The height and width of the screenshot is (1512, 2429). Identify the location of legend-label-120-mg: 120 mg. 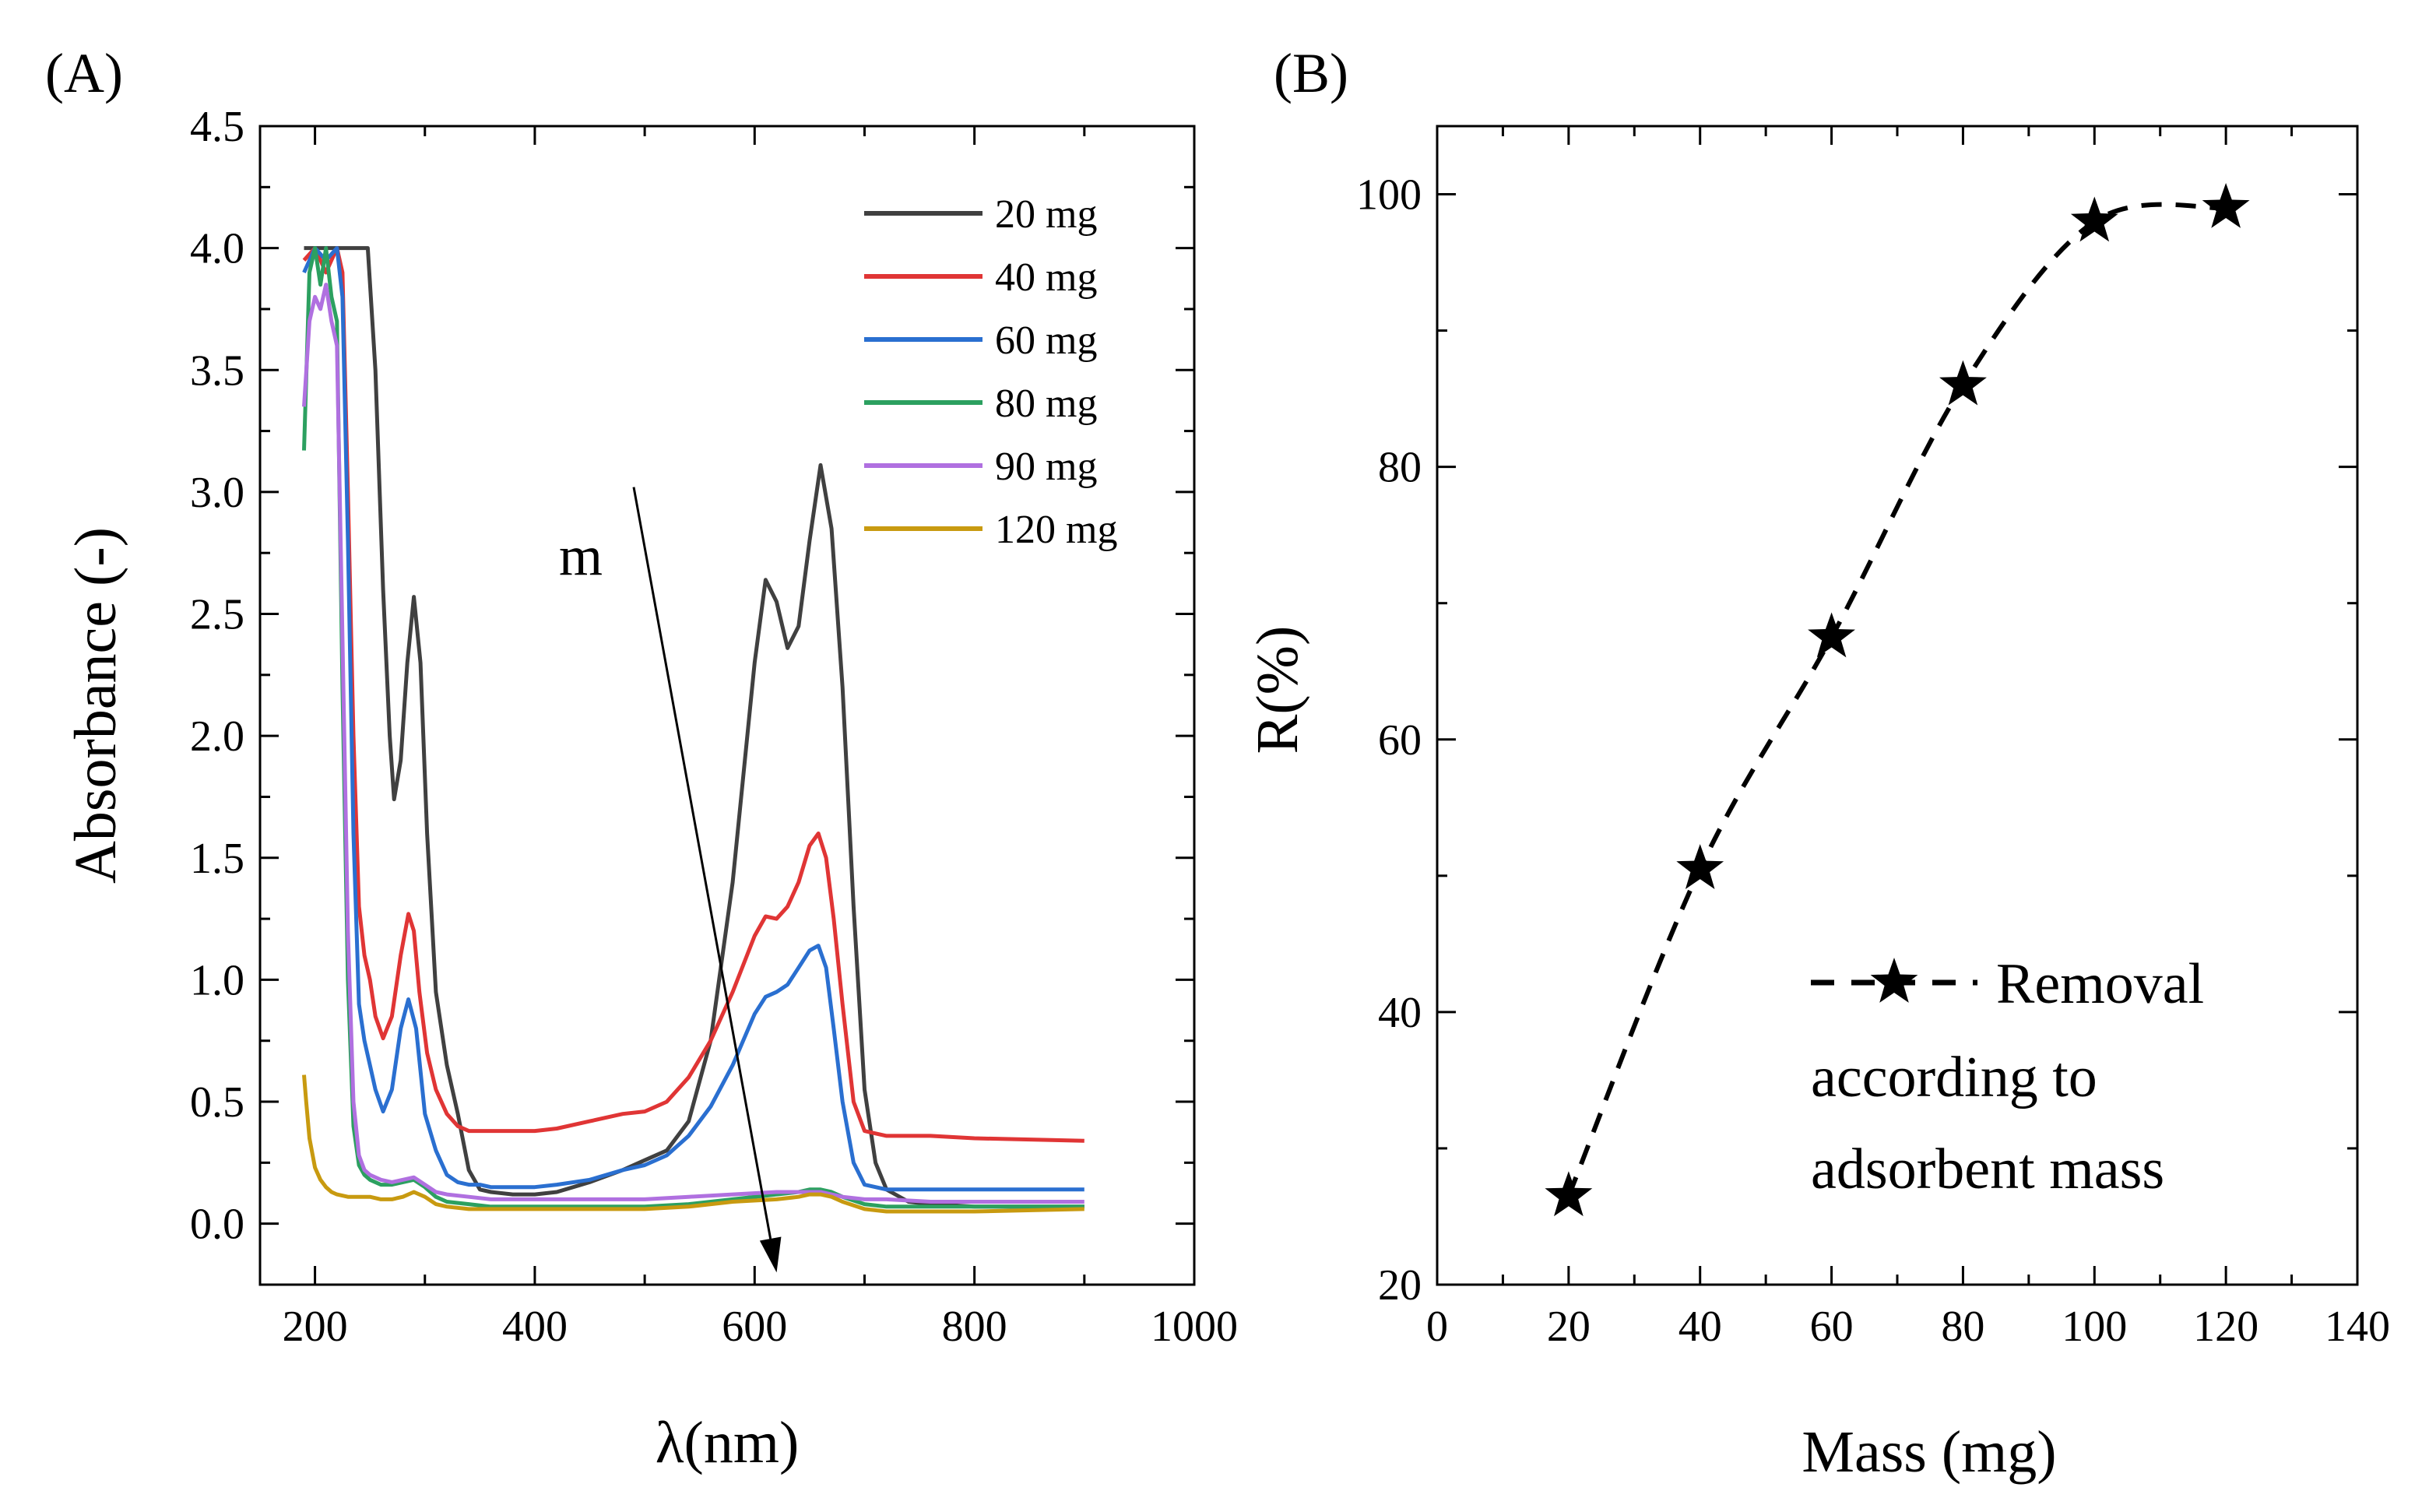
(1056, 530).